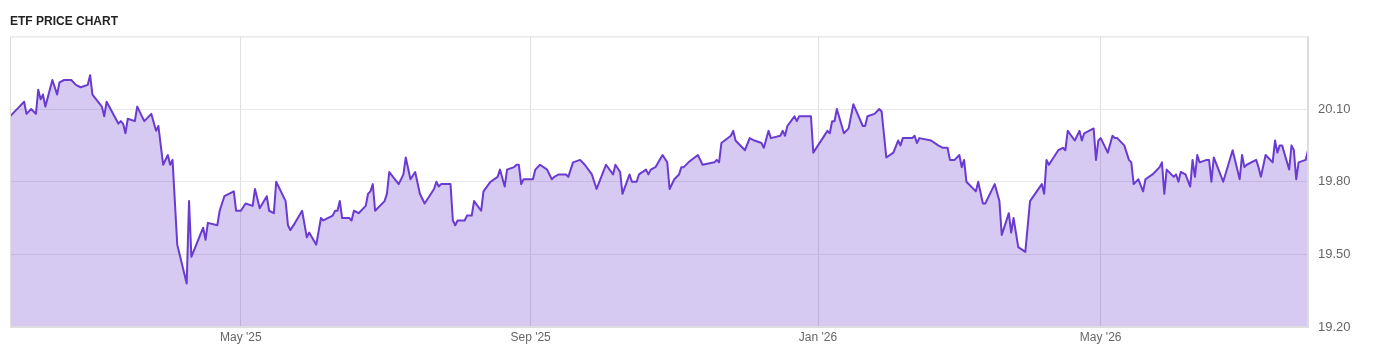 The width and height of the screenshot is (1400, 357). What do you see at coordinates (1334, 326) in the screenshot?
I see `y-tick-label: 19.20` at bounding box center [1334, 326].